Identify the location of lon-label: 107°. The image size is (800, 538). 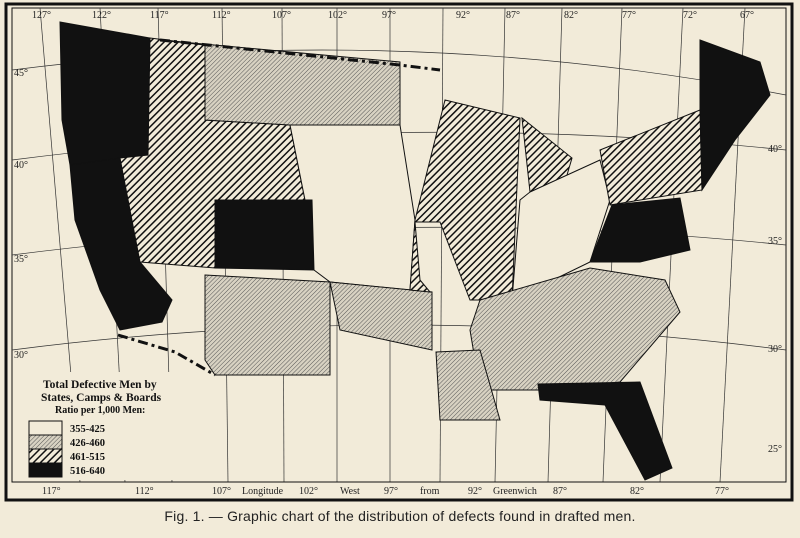
(281, 15).